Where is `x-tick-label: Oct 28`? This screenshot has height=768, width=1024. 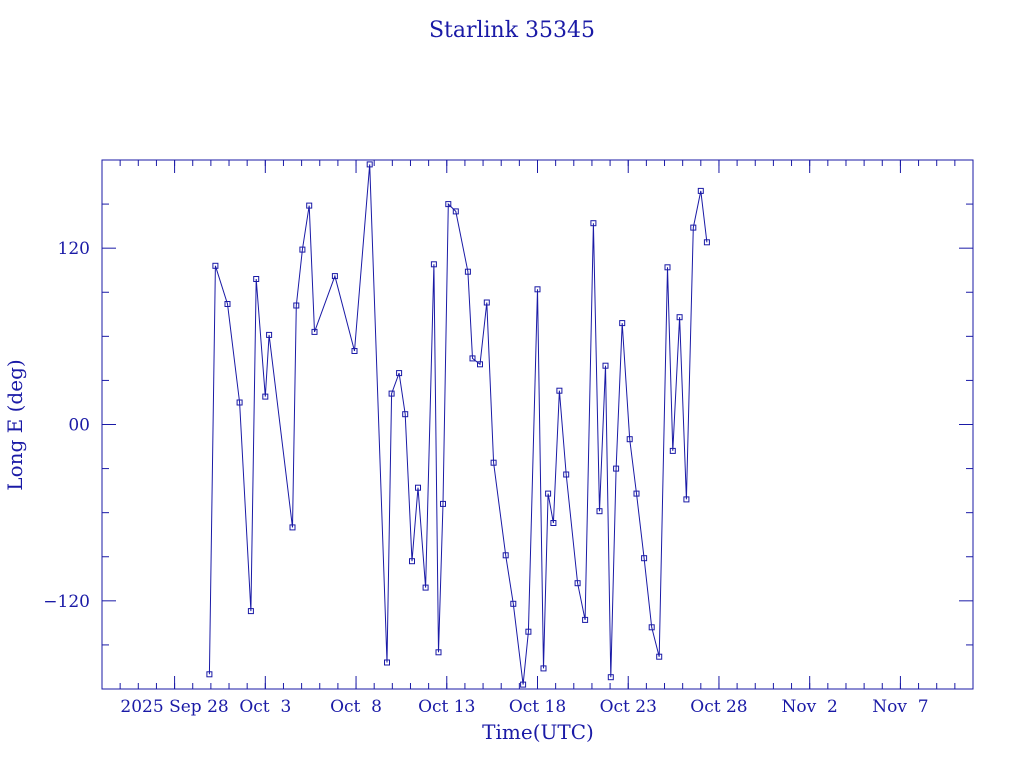 x-tick-label: Oct 28 is located at coordinates (718, 707).